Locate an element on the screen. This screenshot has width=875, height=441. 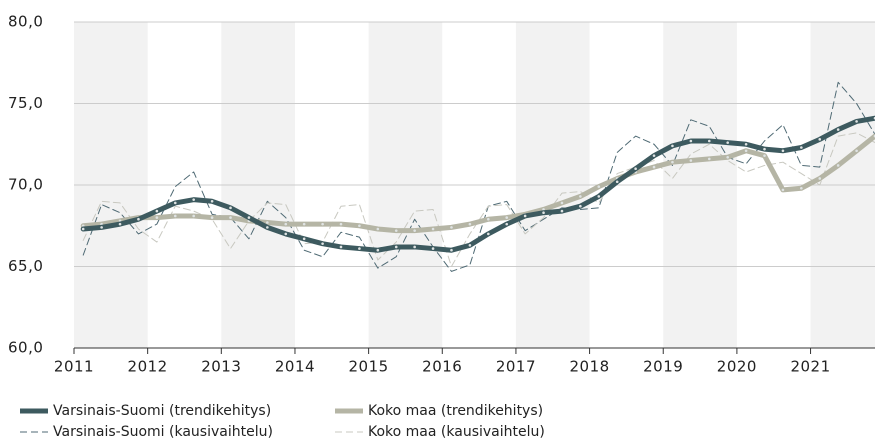
x-tick-label: 2012 is located at coordinates (148, 367).